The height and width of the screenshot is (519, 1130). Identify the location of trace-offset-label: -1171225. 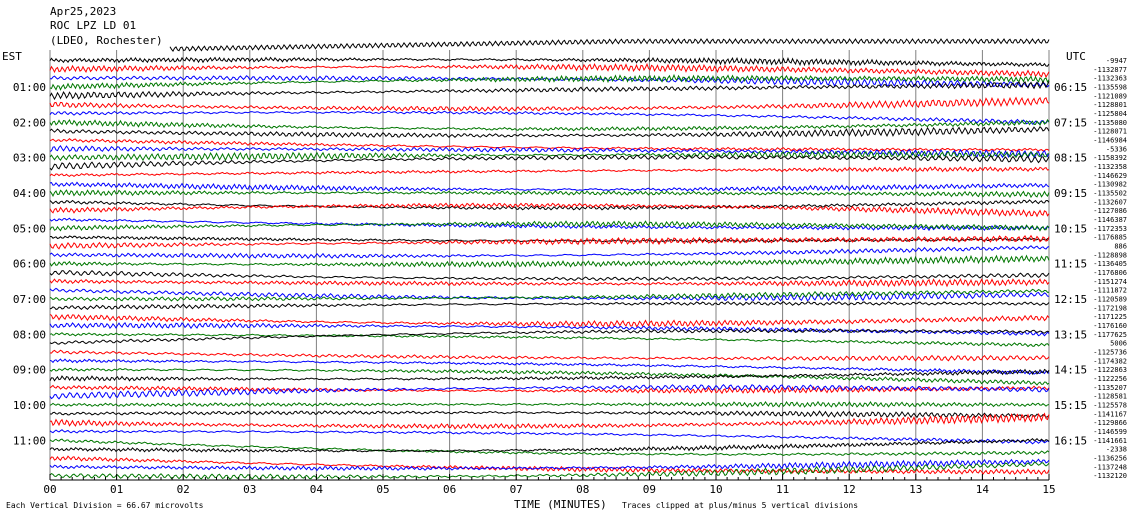
(1110, 317).